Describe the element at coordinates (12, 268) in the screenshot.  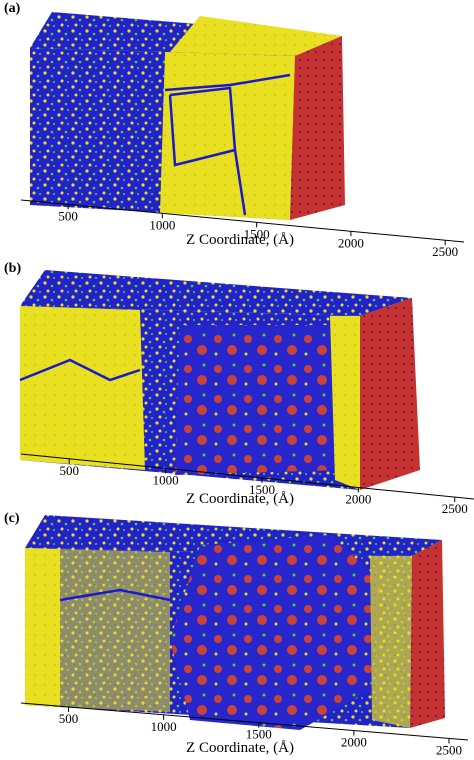
I see `panel-label: (b)` at that location.